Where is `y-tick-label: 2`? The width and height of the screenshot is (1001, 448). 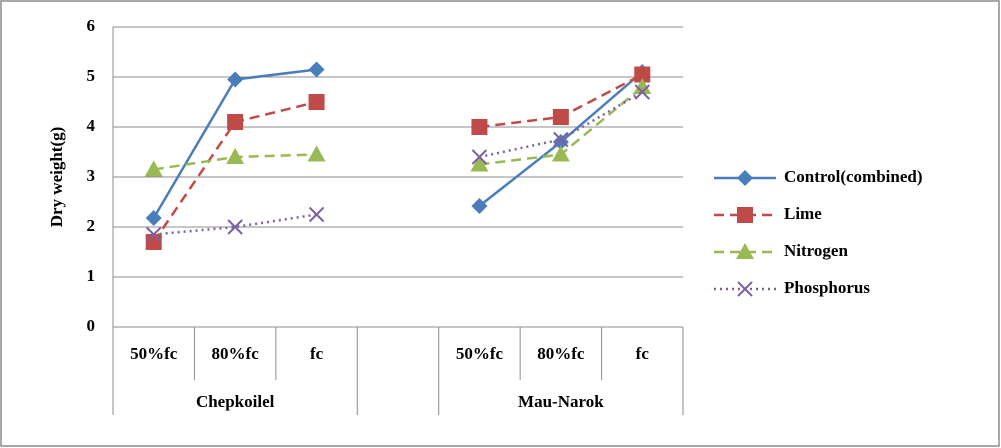 y-tick-label: 2 is located at coordinates (91, 225).